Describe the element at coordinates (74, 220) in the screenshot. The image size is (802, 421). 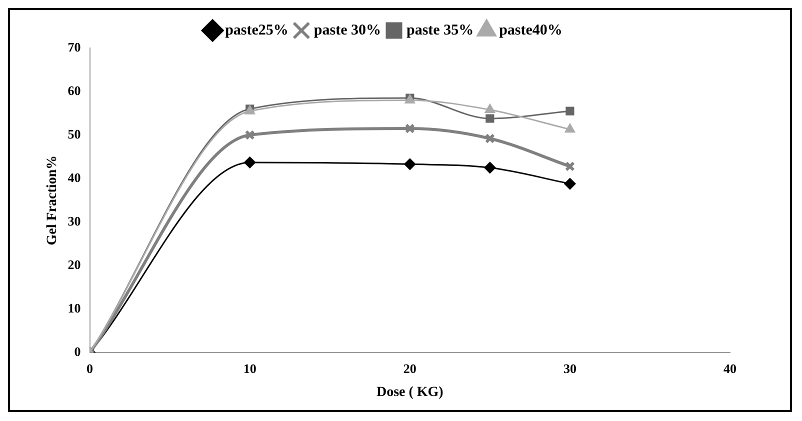
I see `y-tick-label: 30` at that location.